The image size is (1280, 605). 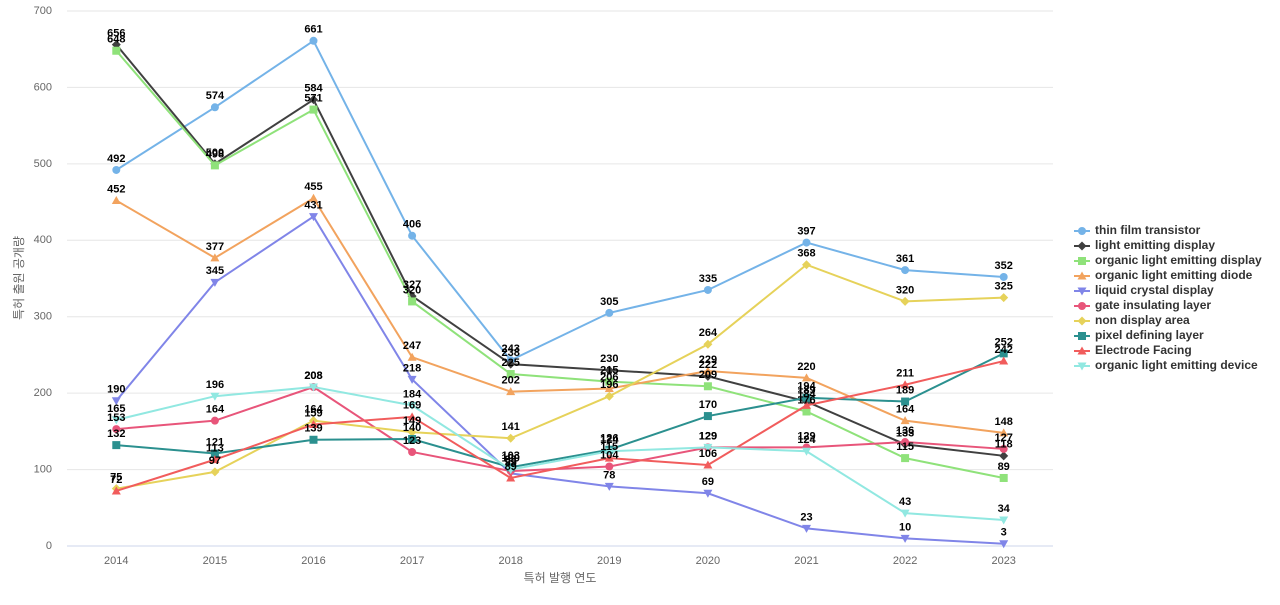 I want to click on data-label: 498, so click(x=215, y=154).